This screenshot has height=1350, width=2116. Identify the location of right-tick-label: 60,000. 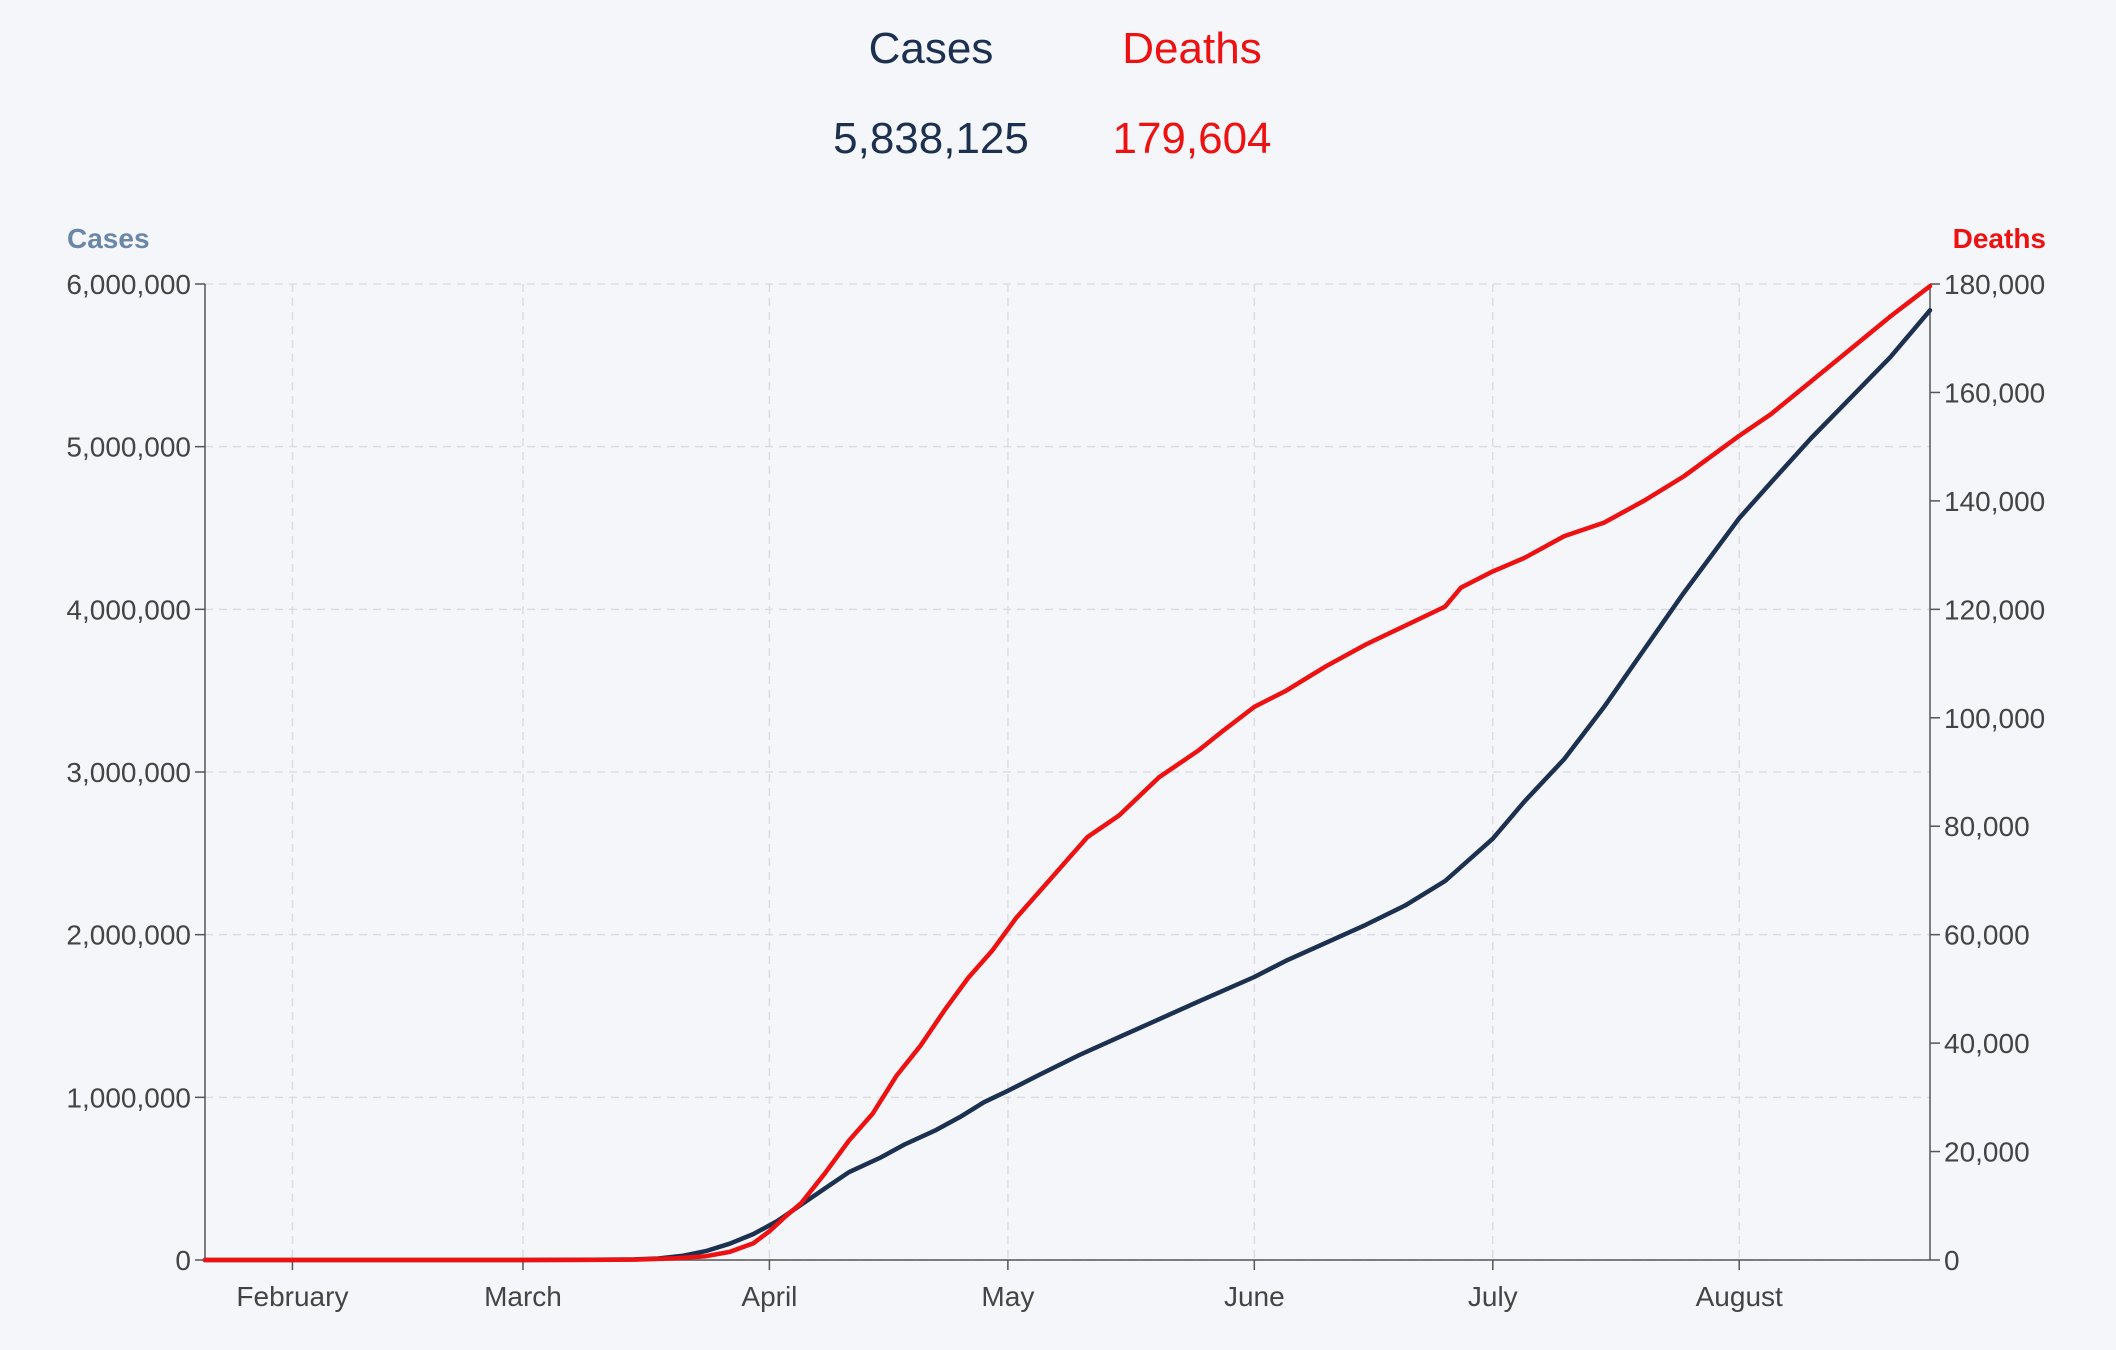
(1987, 935).